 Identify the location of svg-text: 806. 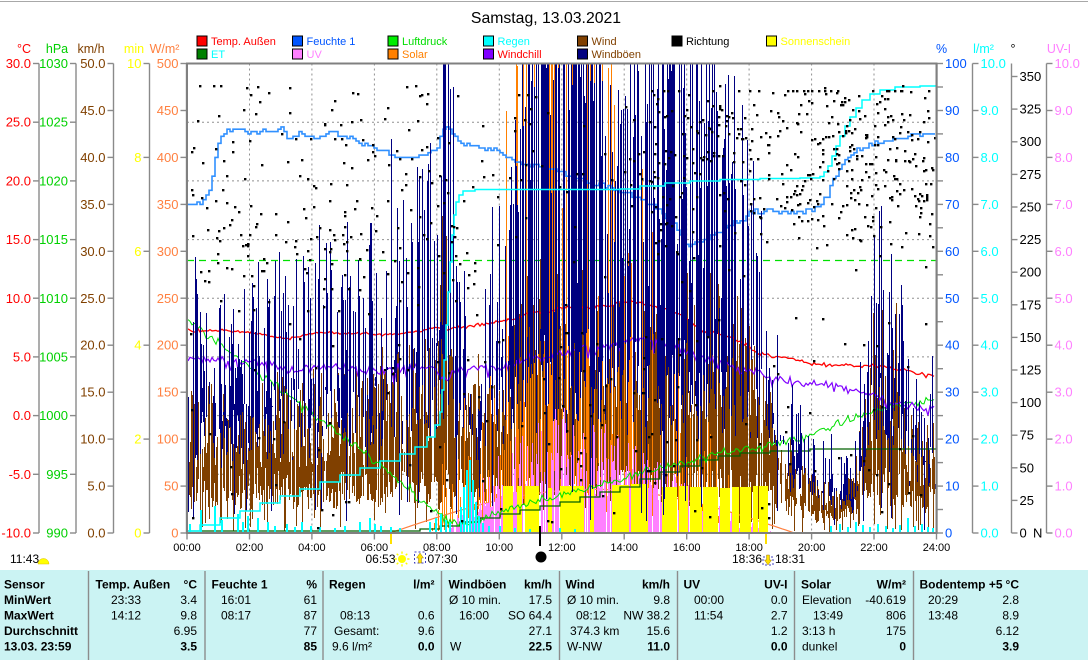
(896, 616).